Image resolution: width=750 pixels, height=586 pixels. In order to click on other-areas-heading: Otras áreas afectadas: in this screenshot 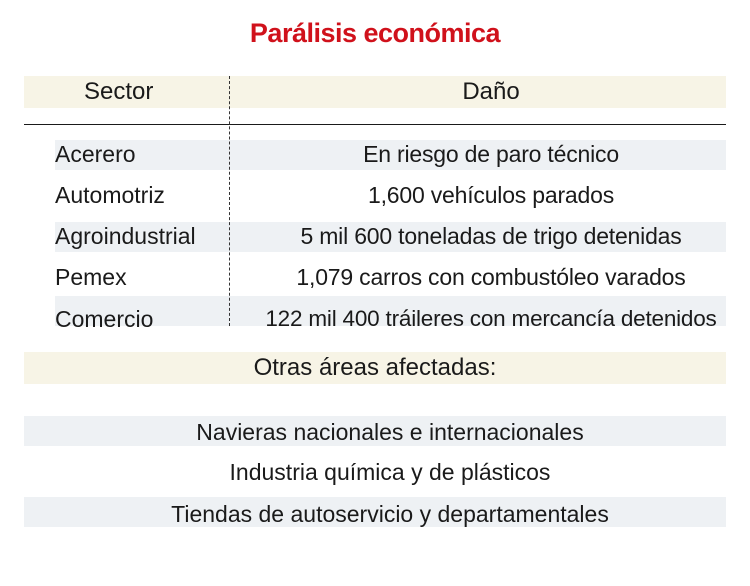, I will do `click(375, 367)`.